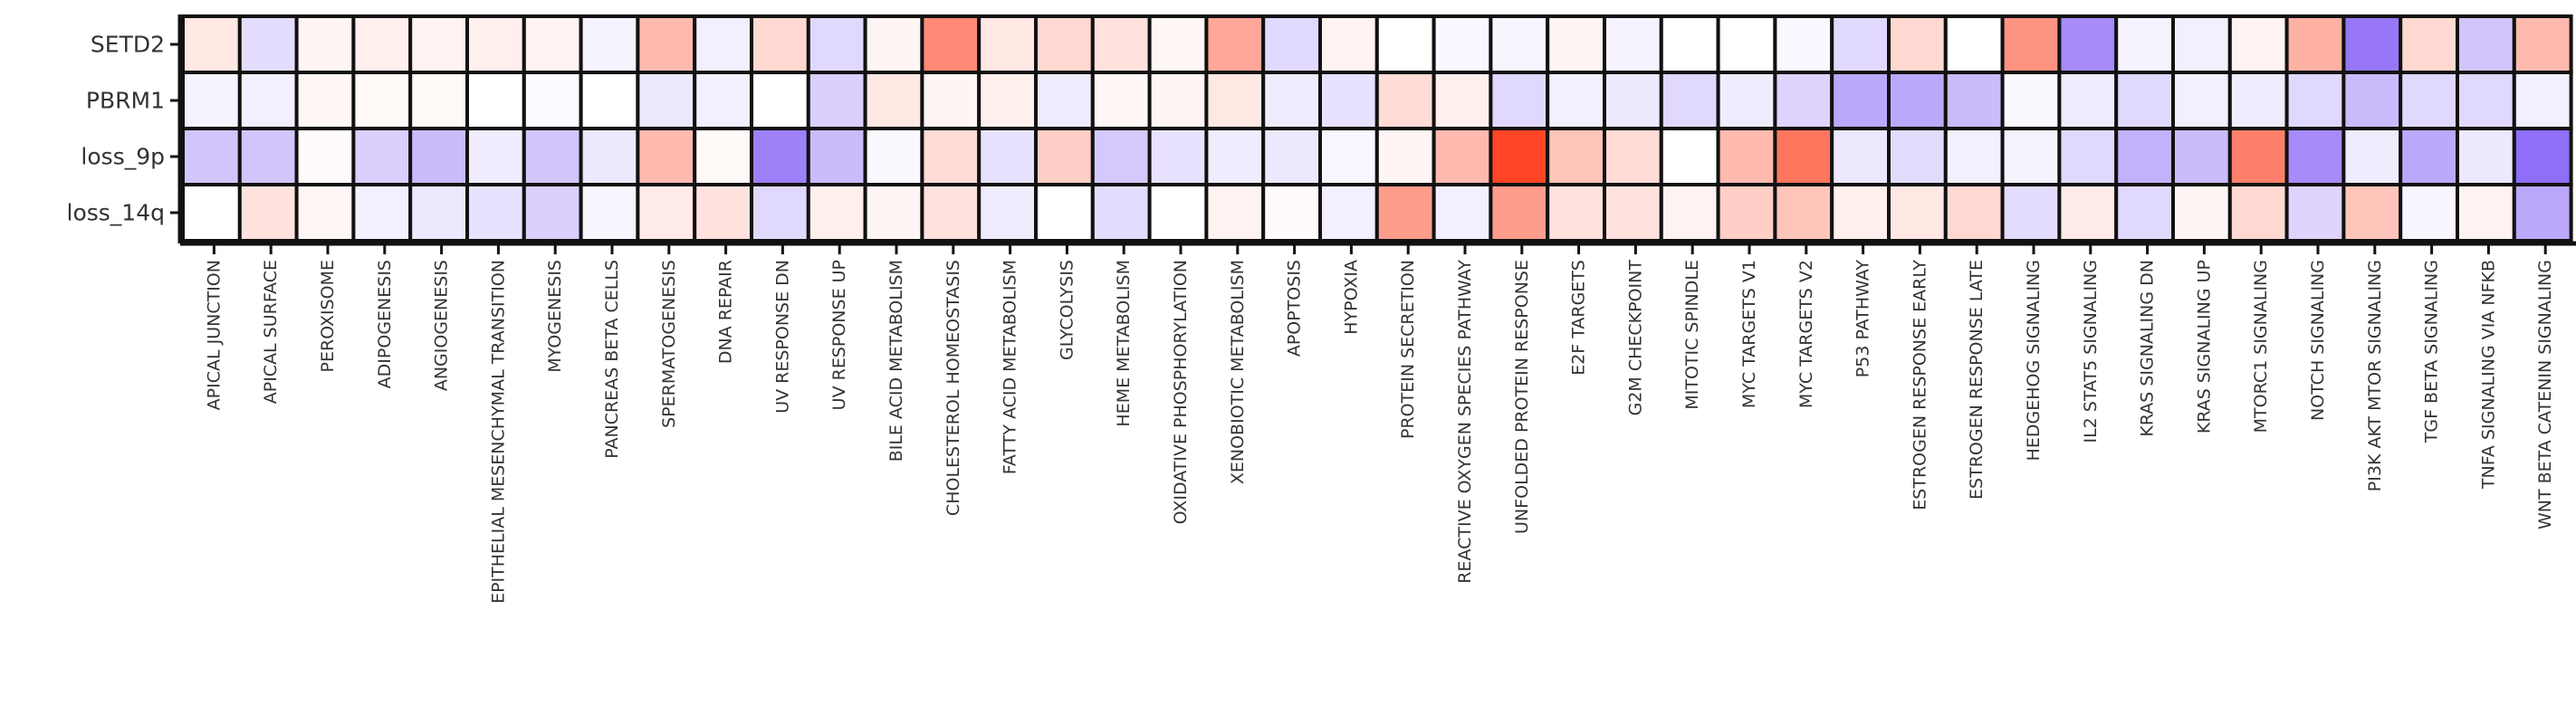  Describe the element at coordinates (2488, 375) in the screenshot. I see `column-label: TNFA SIGNALING VIA NFKB` at that location.